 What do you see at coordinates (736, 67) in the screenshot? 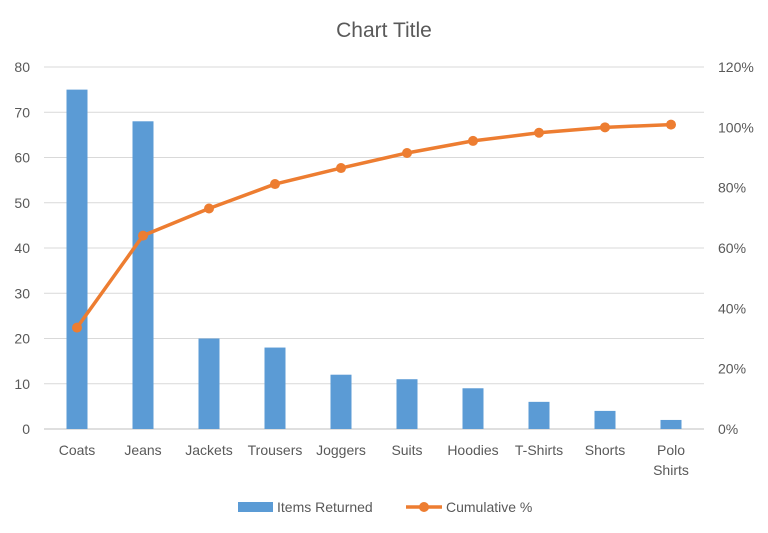
I see `y2-tick-label: 120%` at bounding box center [736, 67].